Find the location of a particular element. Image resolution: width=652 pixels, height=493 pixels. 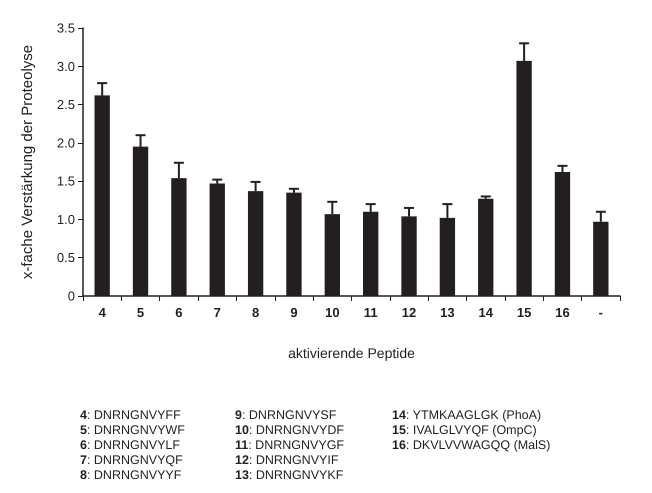

y-tick-label: 2.5 is located at coordinates (65, 104).